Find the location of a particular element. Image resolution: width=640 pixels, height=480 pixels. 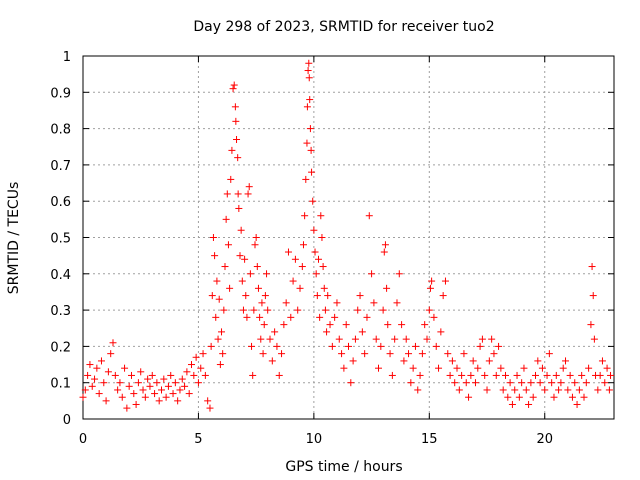

y-tick-label: 0.9 is located at coordinates (60, 93).